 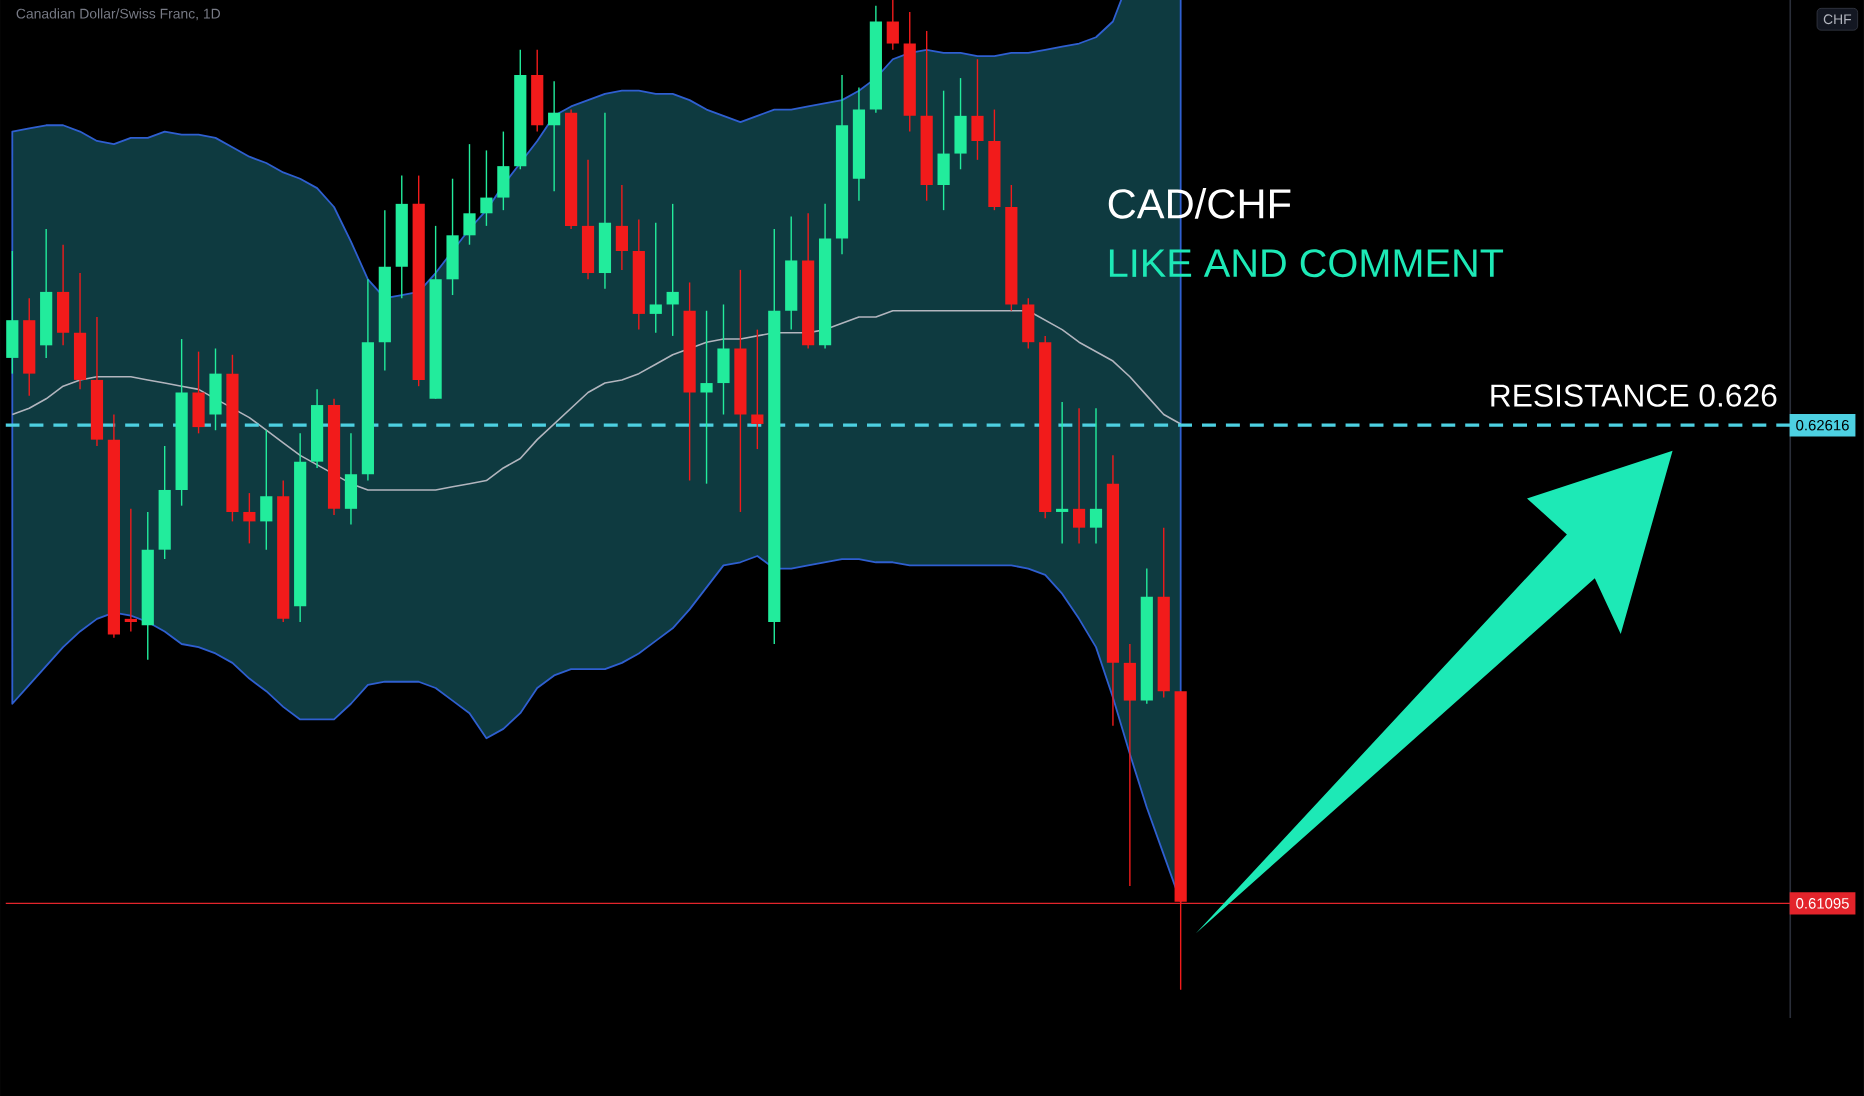 I want to click on annotation: RESISTANCE 0.626, so click(x=1634, y=395).